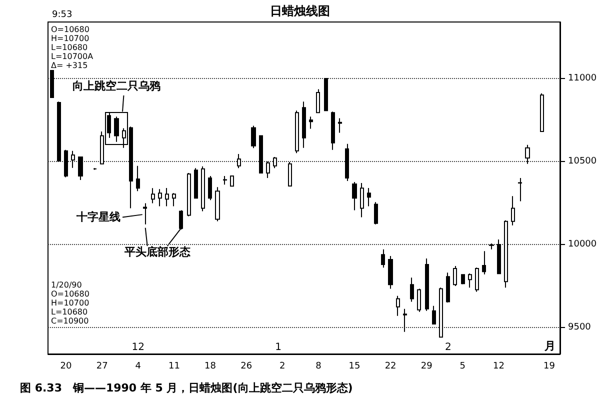  I want to click on x-tick-label: 2, so click(283, 367).